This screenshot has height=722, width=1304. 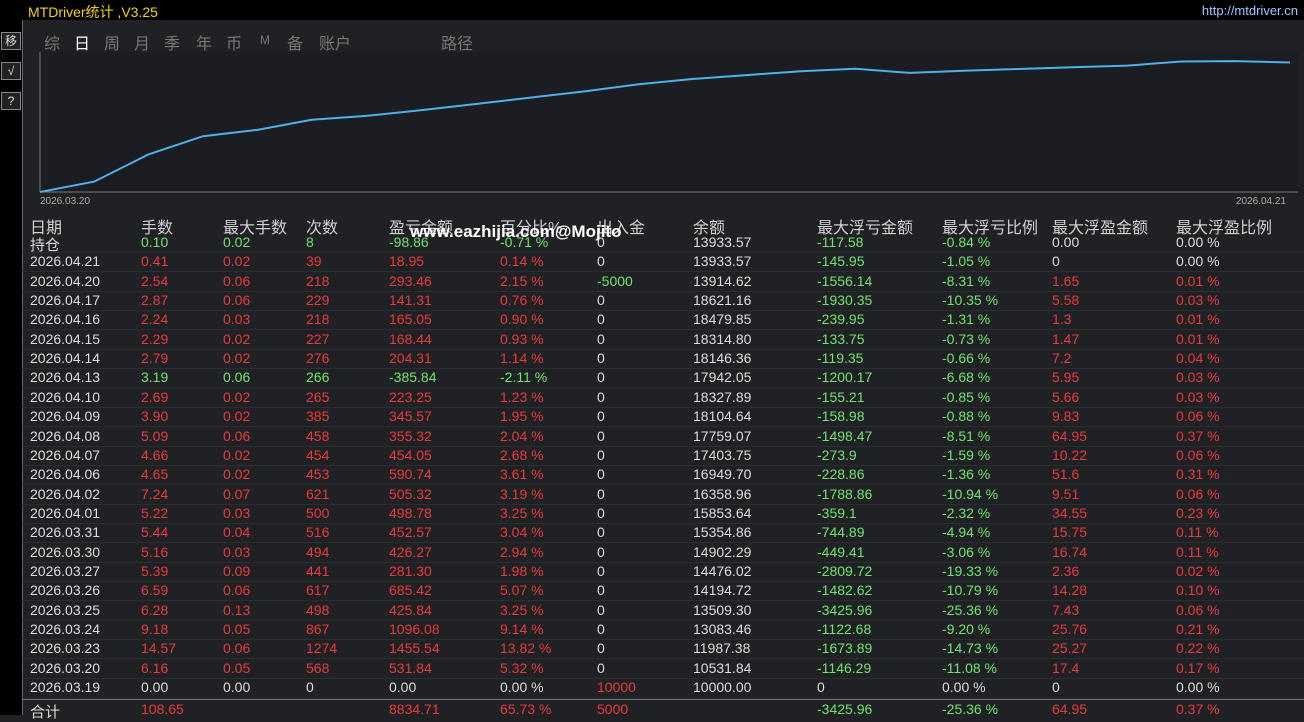 I want to click on table-cell: 9.14 %, so click(x=522, y=629).